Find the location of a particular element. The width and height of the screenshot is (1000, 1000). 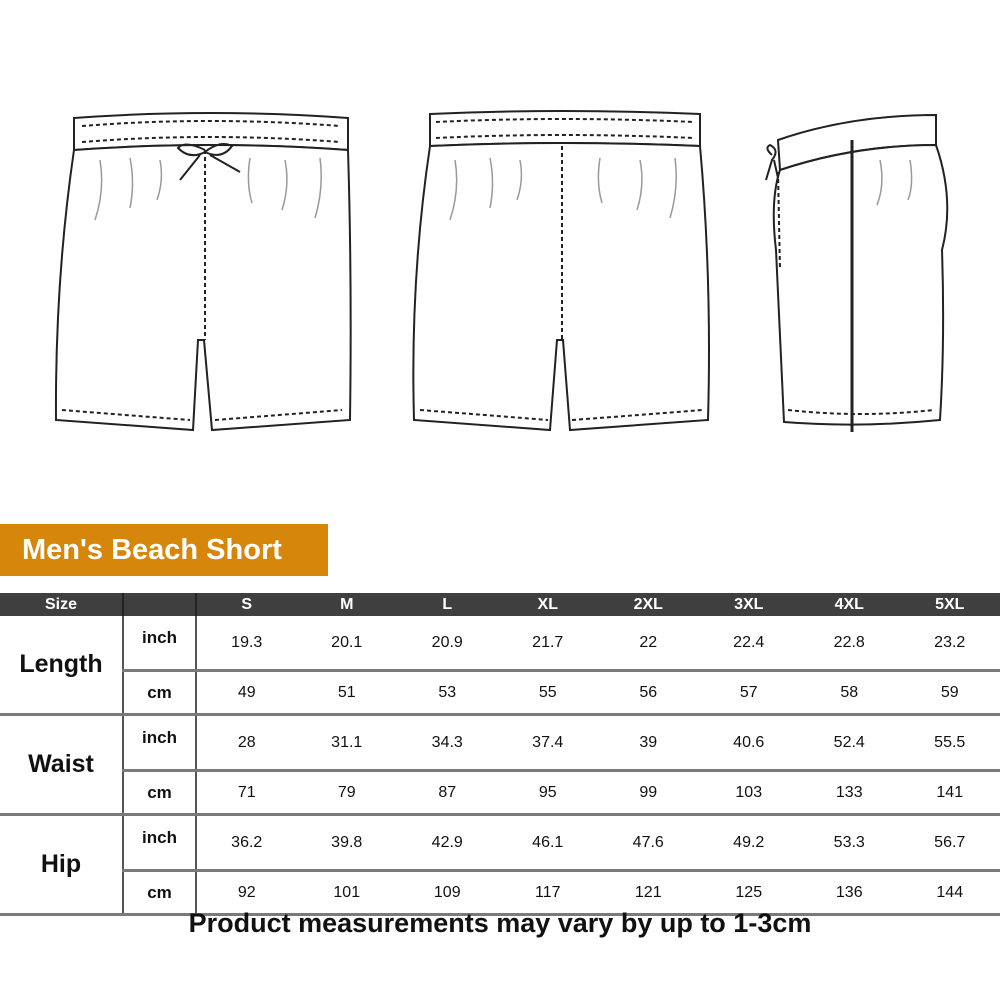

table-row: Hip inch 36.2 39.8 42.9 46.1 47.6 49.2 53.3 56.7 is located at coordinates (500, 865).